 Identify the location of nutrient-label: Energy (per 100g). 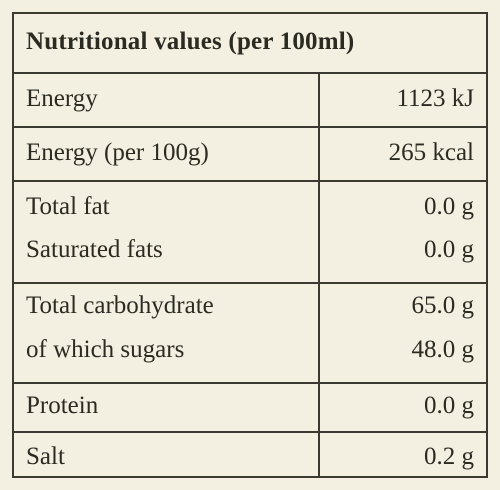
(117, 152).